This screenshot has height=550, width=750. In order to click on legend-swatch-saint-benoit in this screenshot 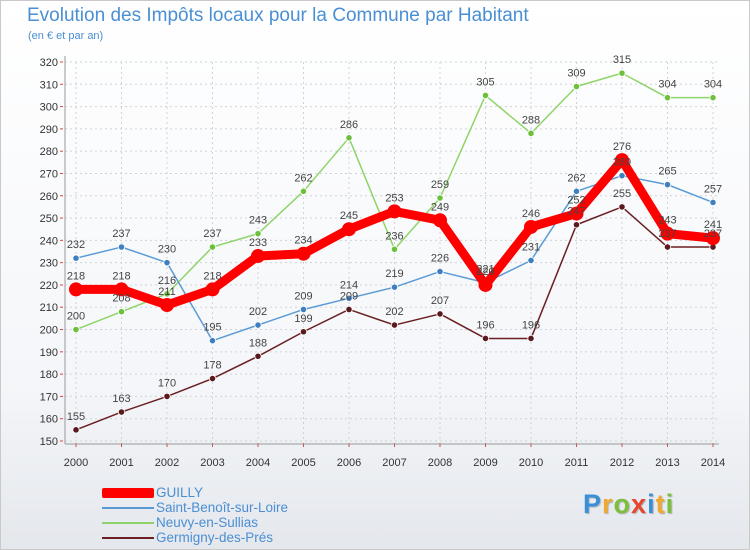, I will do `click(128, 508)`.